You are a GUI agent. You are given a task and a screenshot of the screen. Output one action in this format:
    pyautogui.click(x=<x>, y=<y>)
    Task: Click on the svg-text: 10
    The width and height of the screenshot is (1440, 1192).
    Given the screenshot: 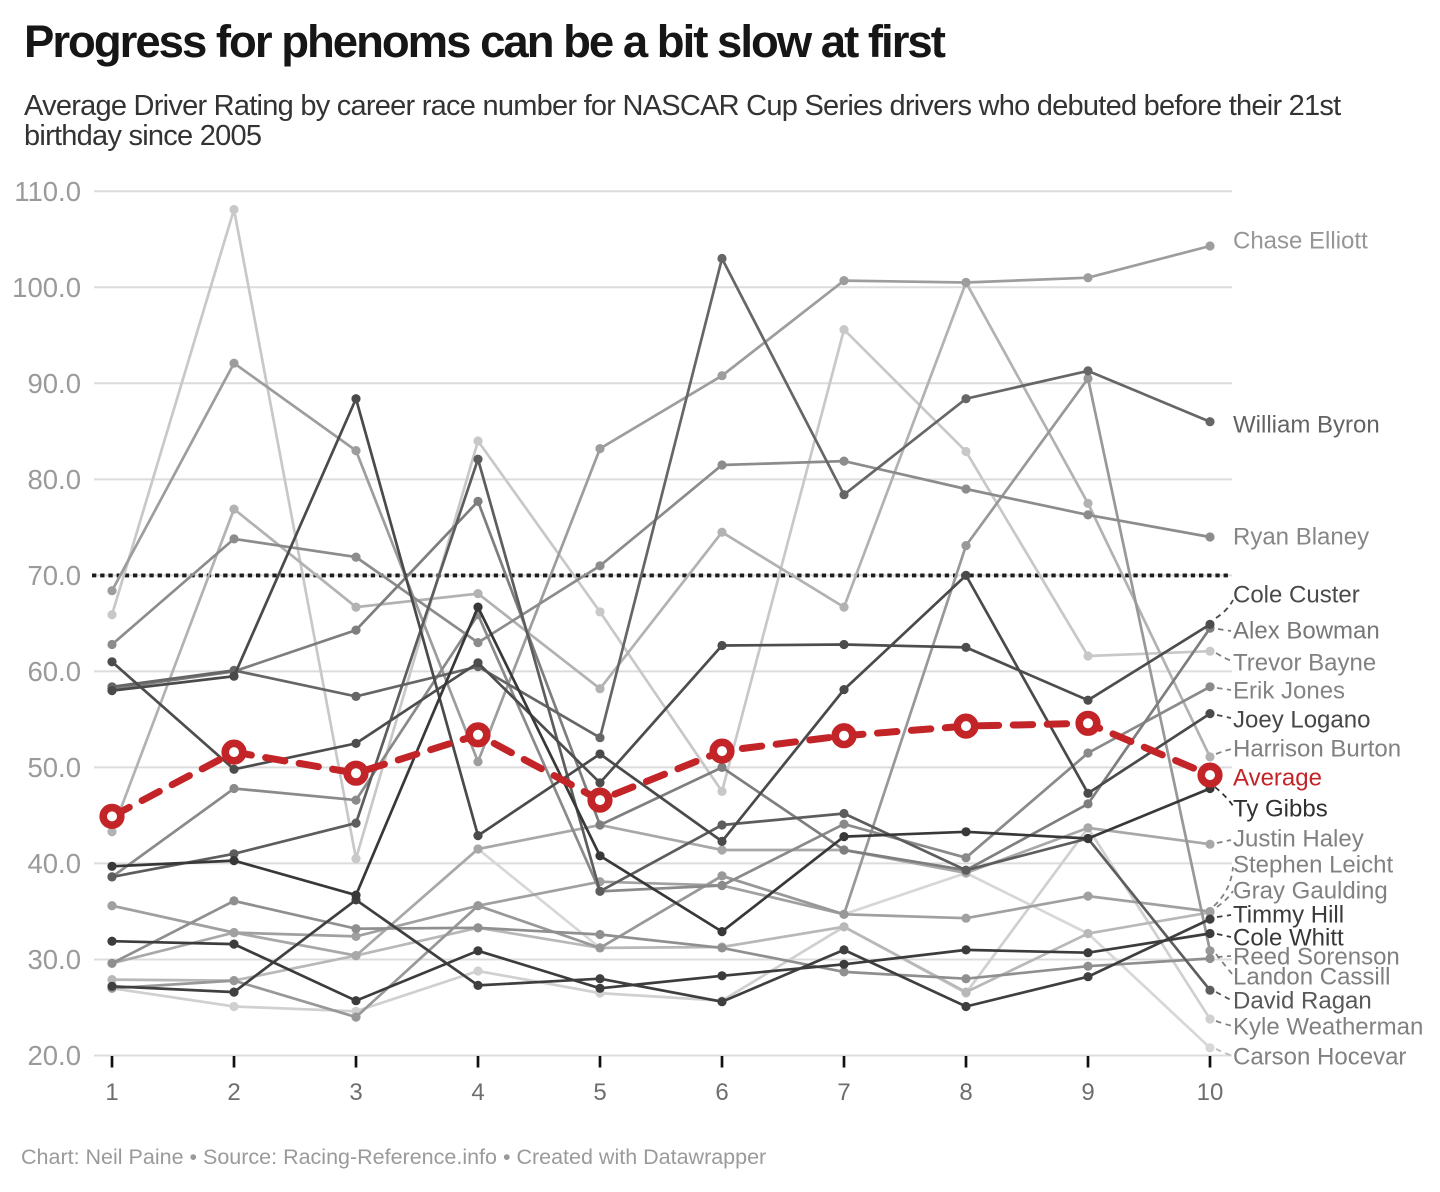 What is the action you would take?
    pyautogui.click(x=1210, y=1092)
    